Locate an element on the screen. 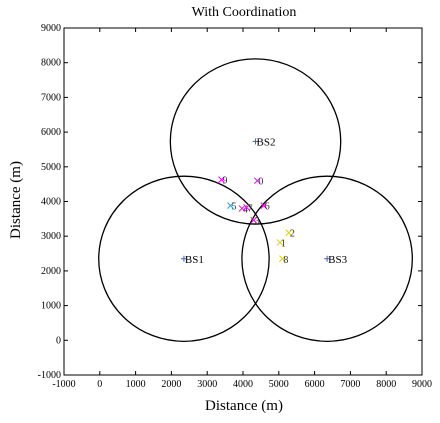  y-tick-label: 8000 is located at coordinates (51, 63).